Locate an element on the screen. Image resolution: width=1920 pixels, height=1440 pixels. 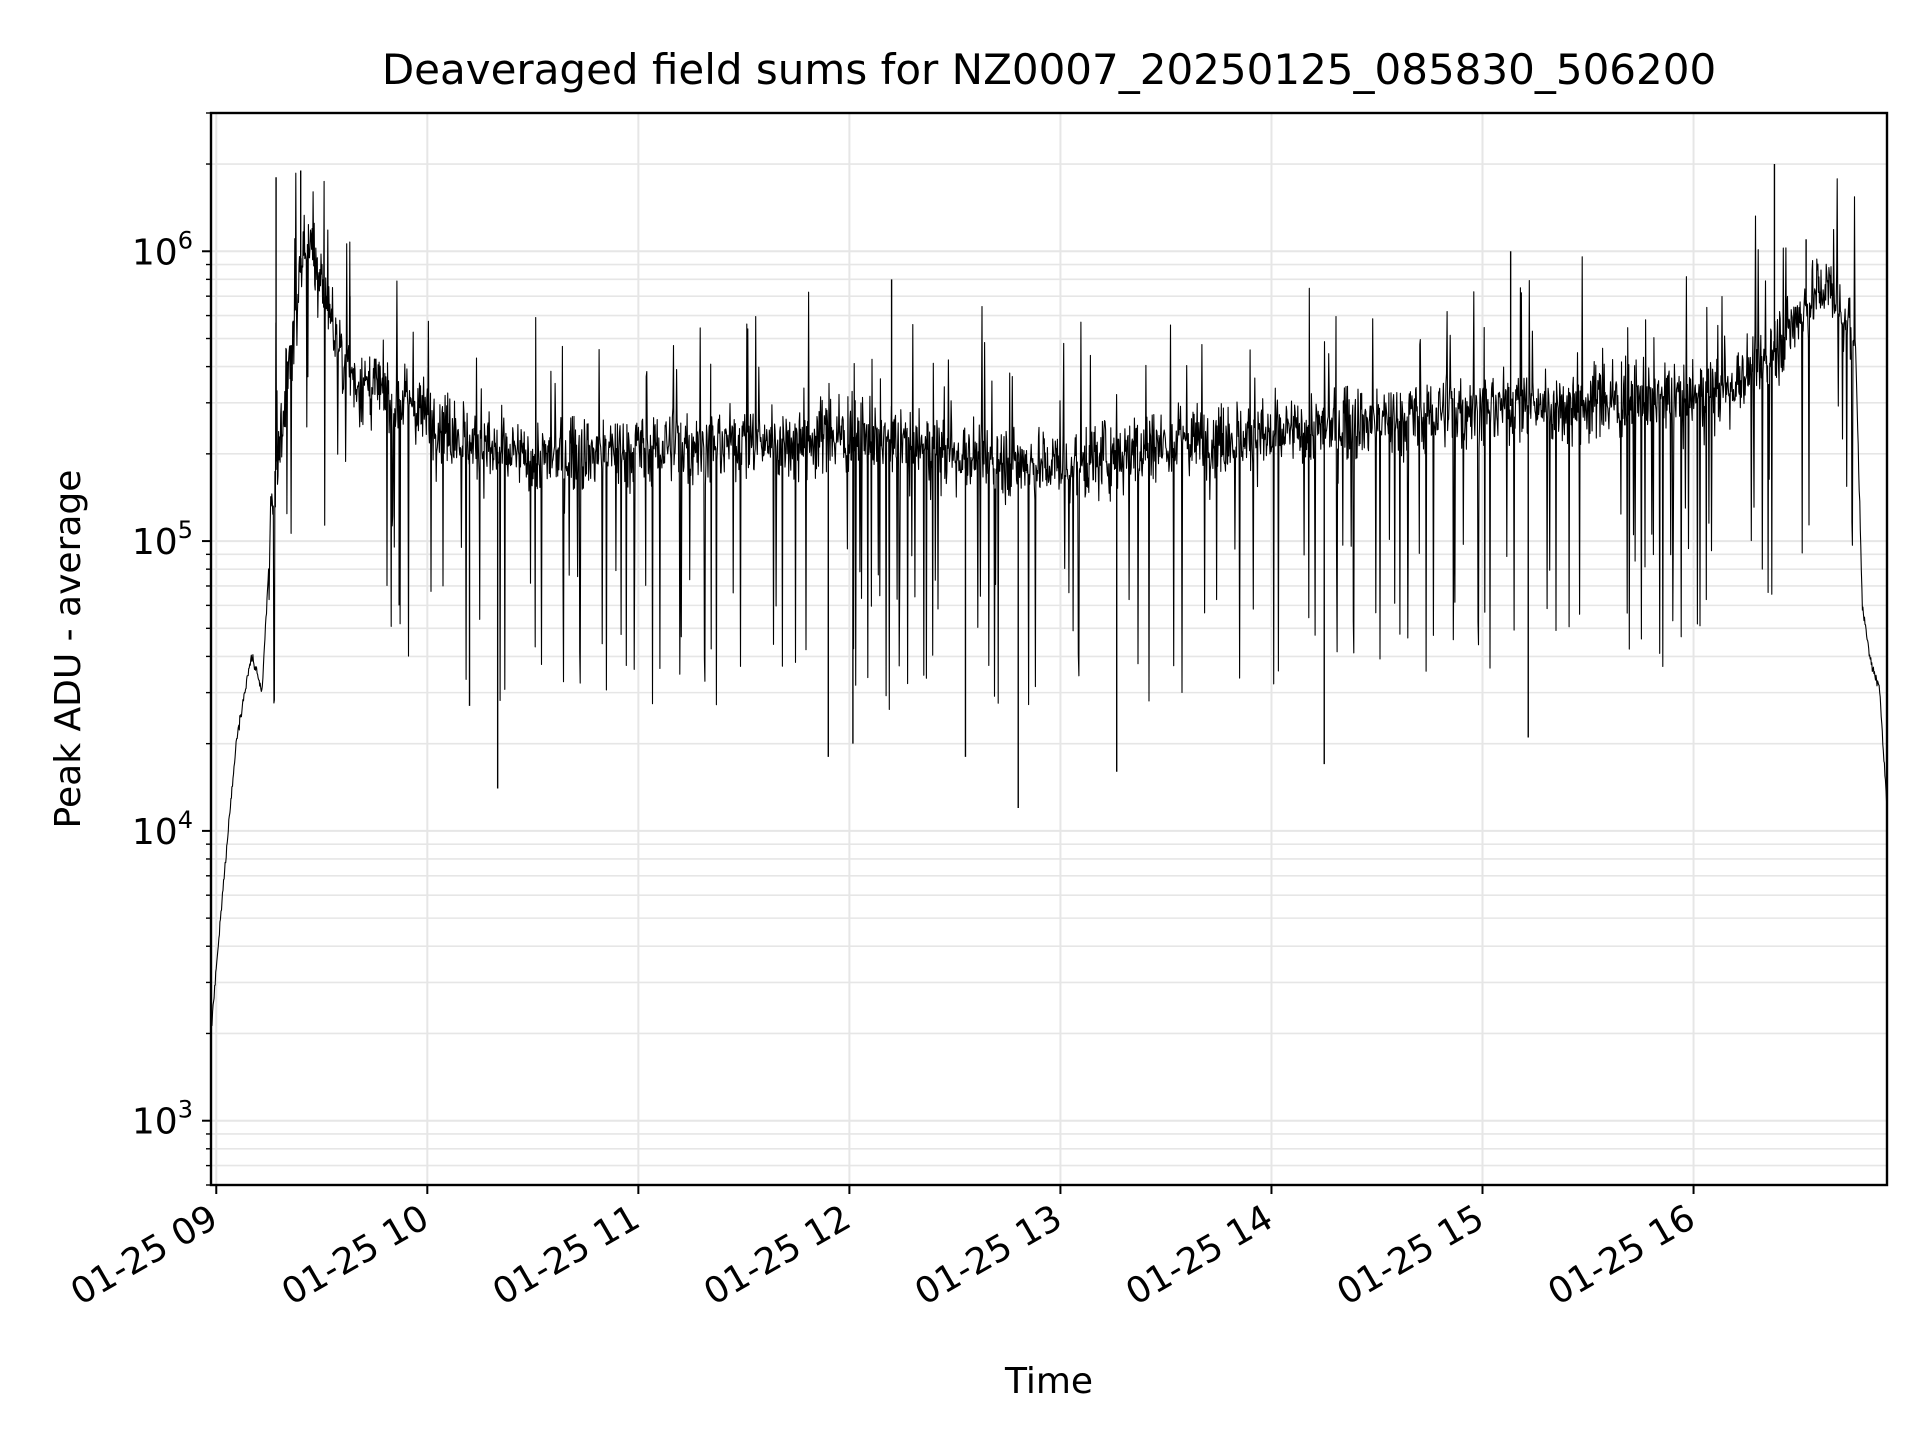
y-tick-label: 10³ is located at coordinates (162, 1119).